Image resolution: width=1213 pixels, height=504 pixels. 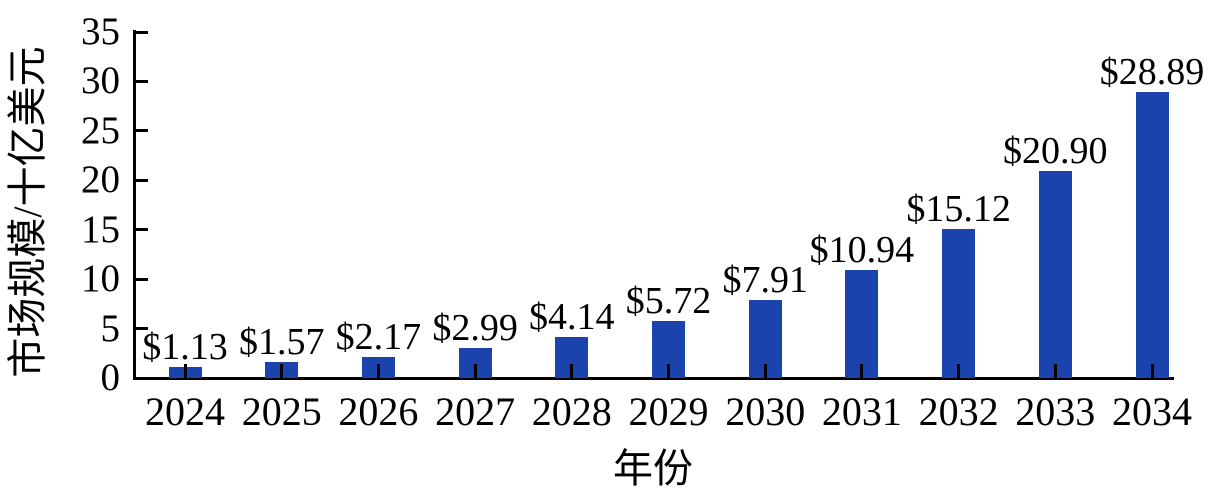 What do you see at coordinates (100, 279) in the screenshot?
I see `y-tick-label: 10` at bounding box center [100, 279].